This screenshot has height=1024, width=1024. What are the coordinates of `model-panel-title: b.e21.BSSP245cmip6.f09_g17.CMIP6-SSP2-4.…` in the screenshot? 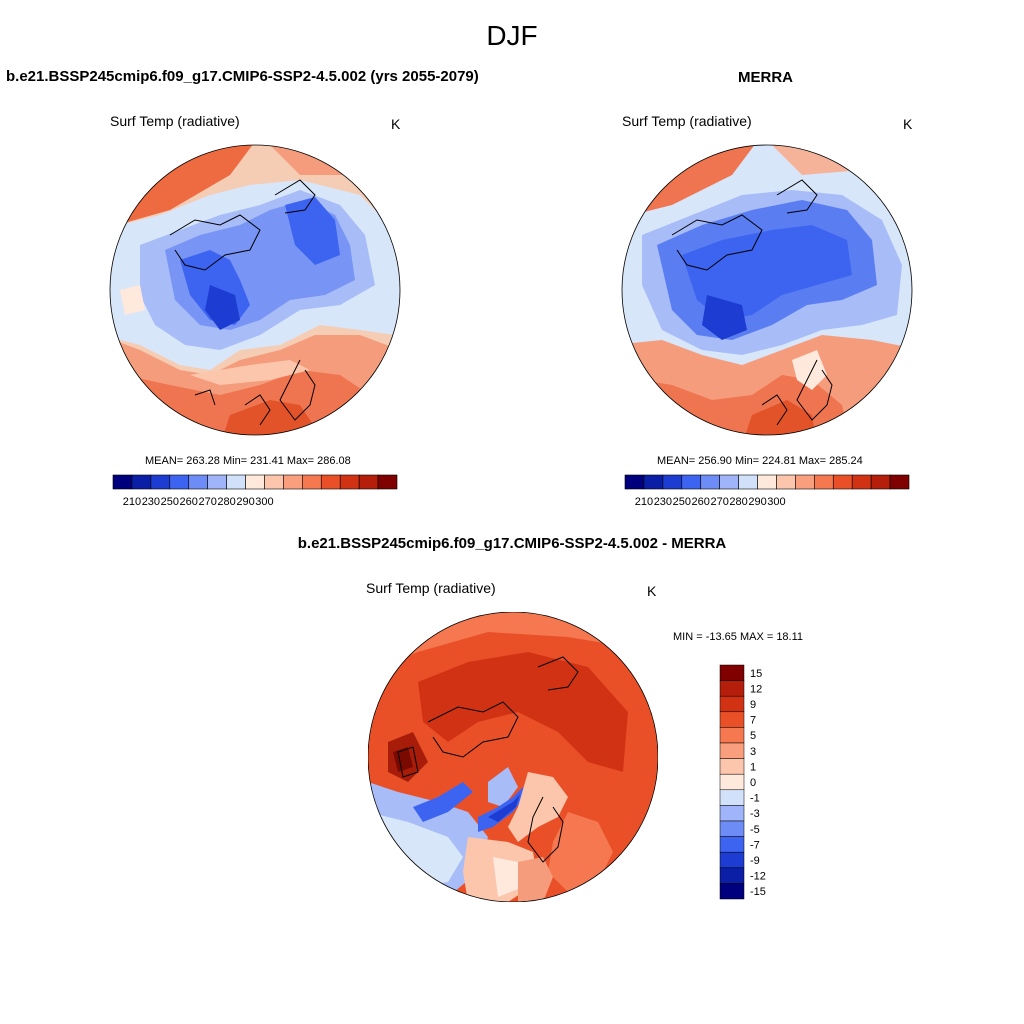 It's located at (242, 76).